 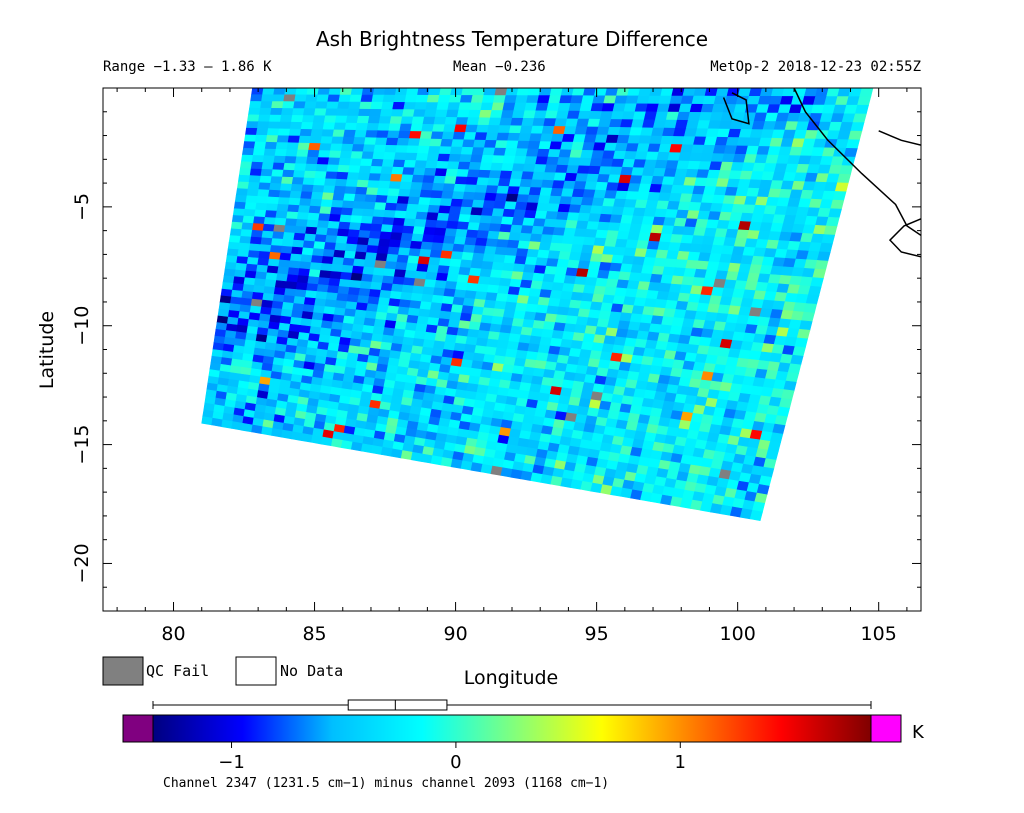 What do you see at coordinates (455, 634) in the screenshot?
I see `x-tick-label: 90` at bounding box center [455, 634].